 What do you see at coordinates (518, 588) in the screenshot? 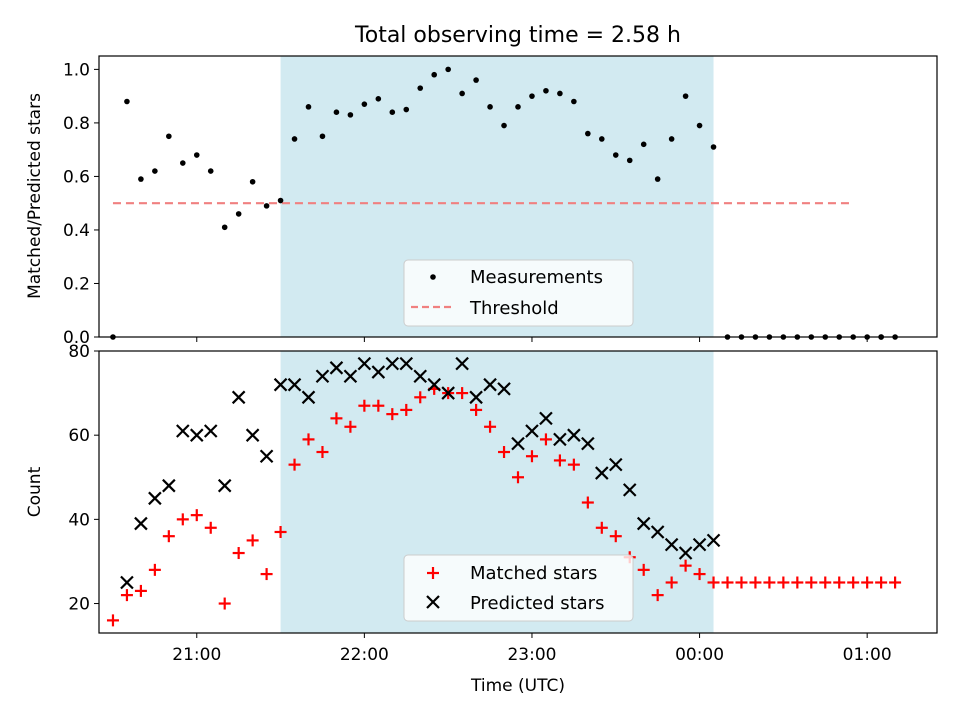
I see `bottom-legend-box` at bounding box center [518, 588].